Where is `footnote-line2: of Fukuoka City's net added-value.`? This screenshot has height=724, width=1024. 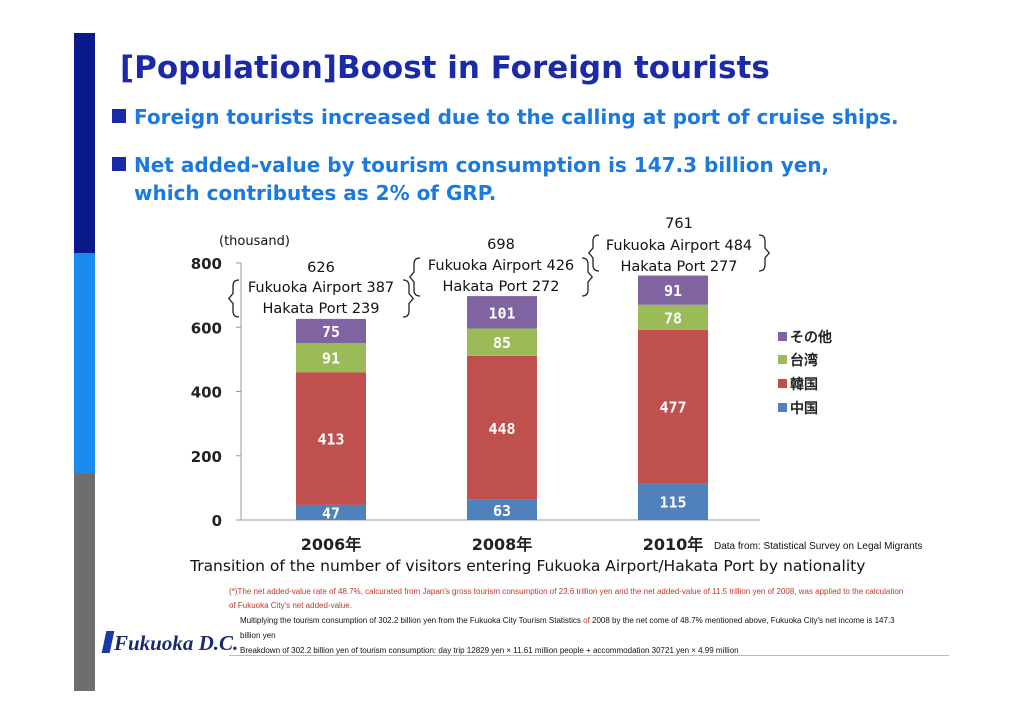 footnote-line2: of Fukuoka City's net added-value. is located at coordinates (290, 605).